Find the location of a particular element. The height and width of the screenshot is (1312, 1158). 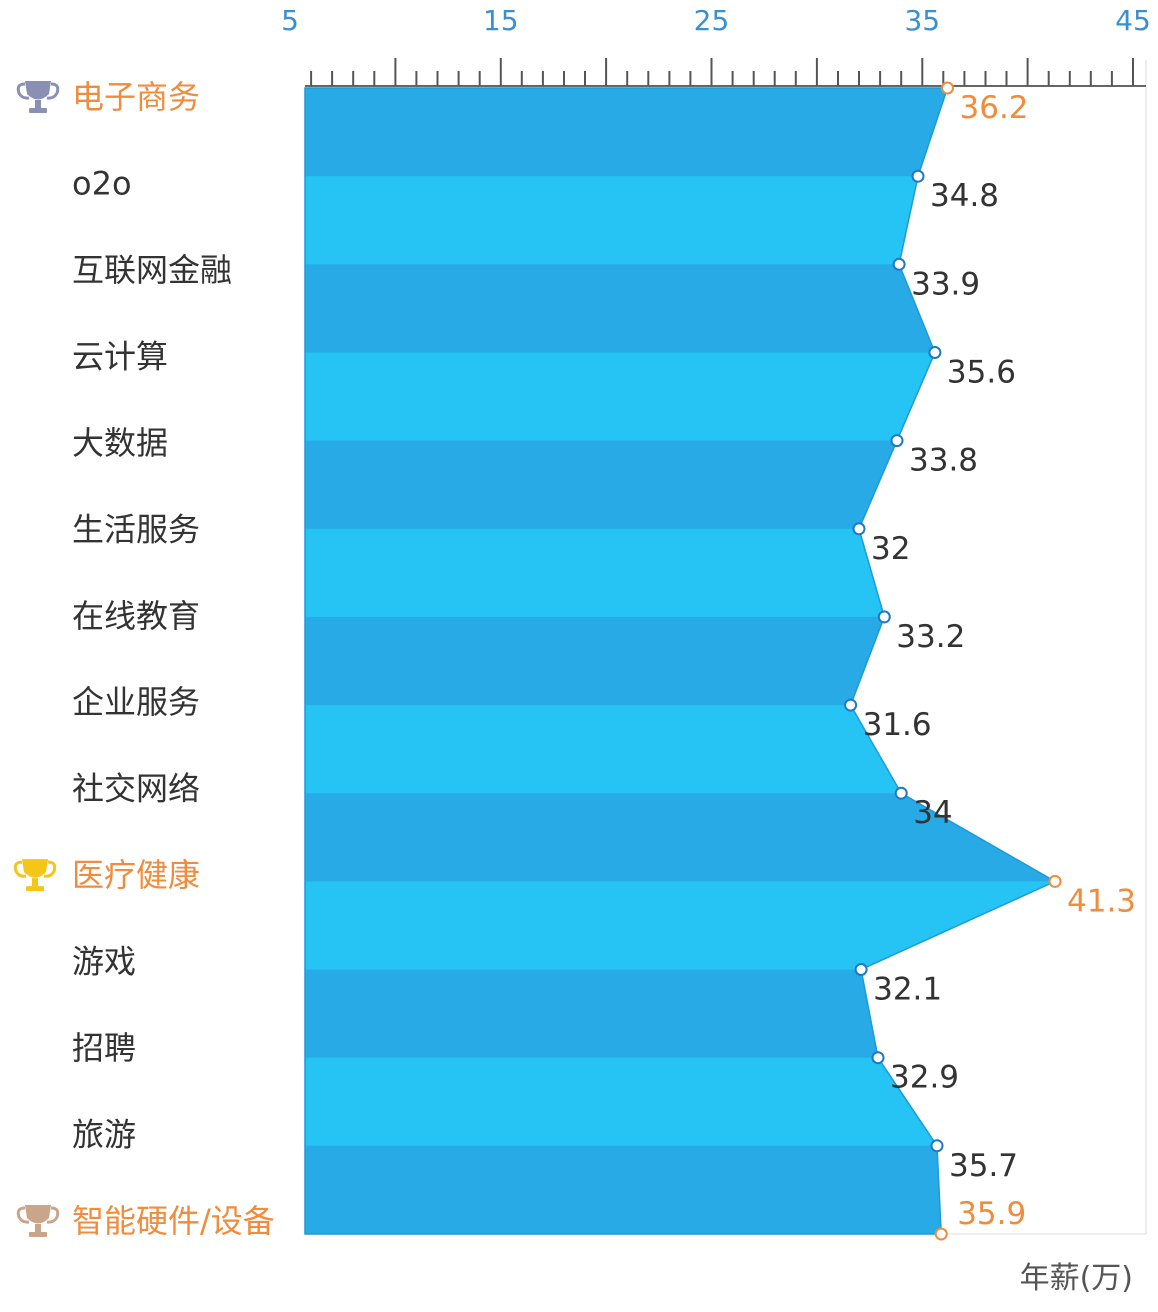

category-label: 大数据 is located at coordinates (120, 443).